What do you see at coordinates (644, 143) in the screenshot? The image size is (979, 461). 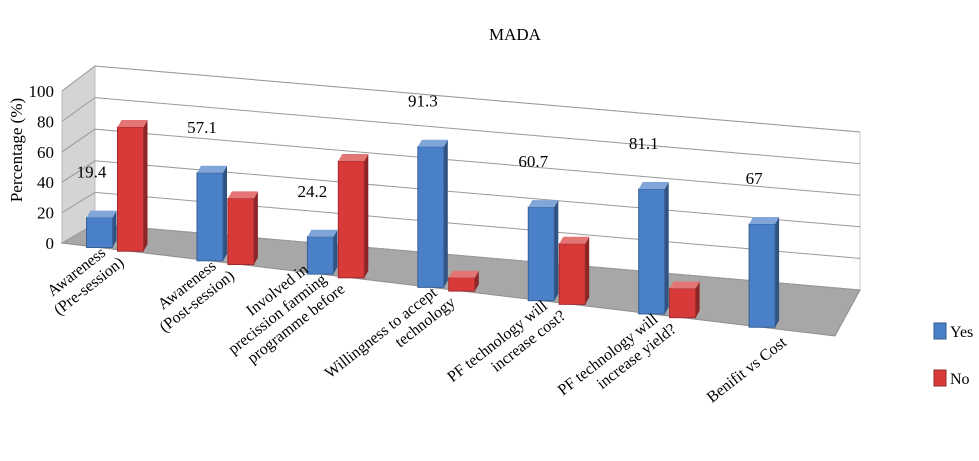 I see `data-label: 81.1` at bounding box center [644, 143].